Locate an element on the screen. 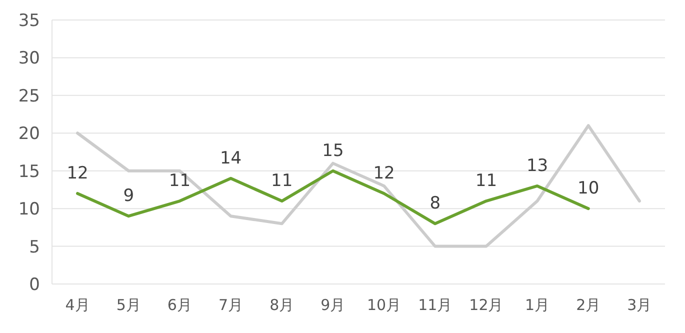 The image size is (685, 333). x-tick-label: 3月 is located at coordinates (639, 305).